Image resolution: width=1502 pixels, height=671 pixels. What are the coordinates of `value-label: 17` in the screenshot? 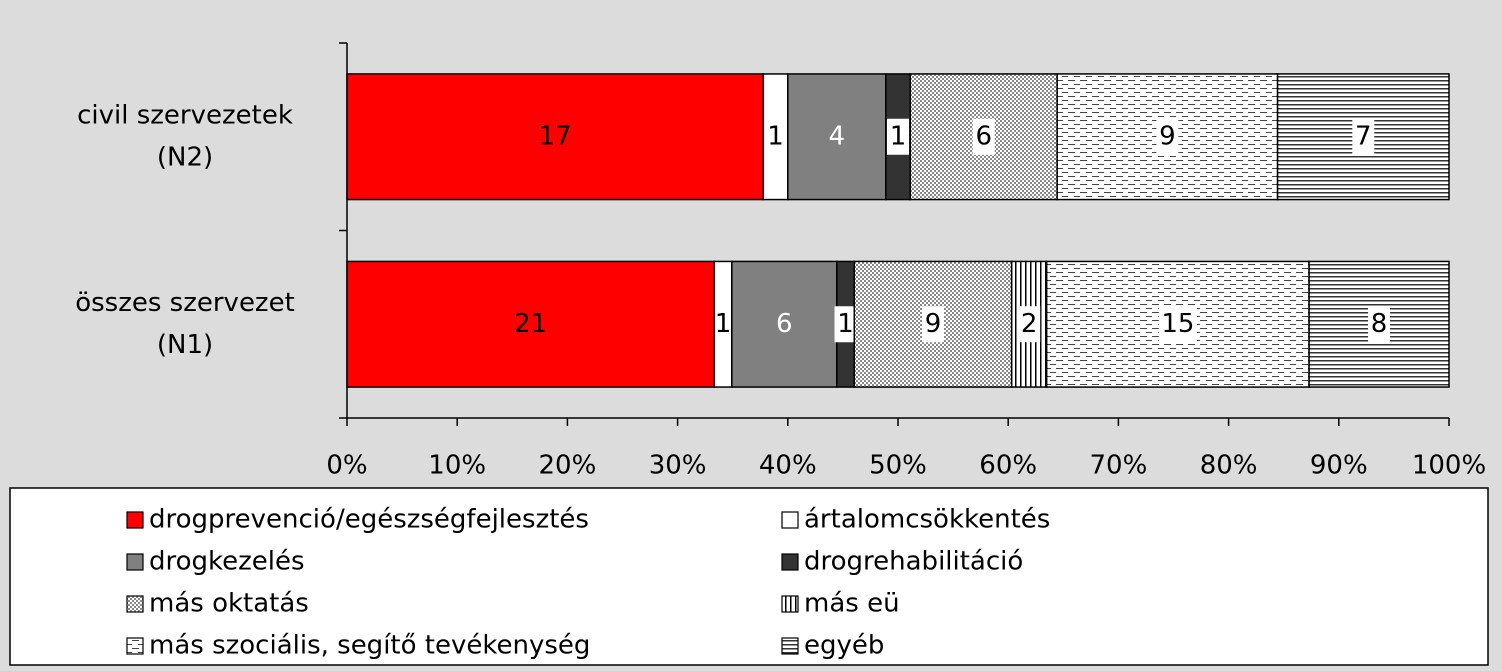 It's located at (555, 136).